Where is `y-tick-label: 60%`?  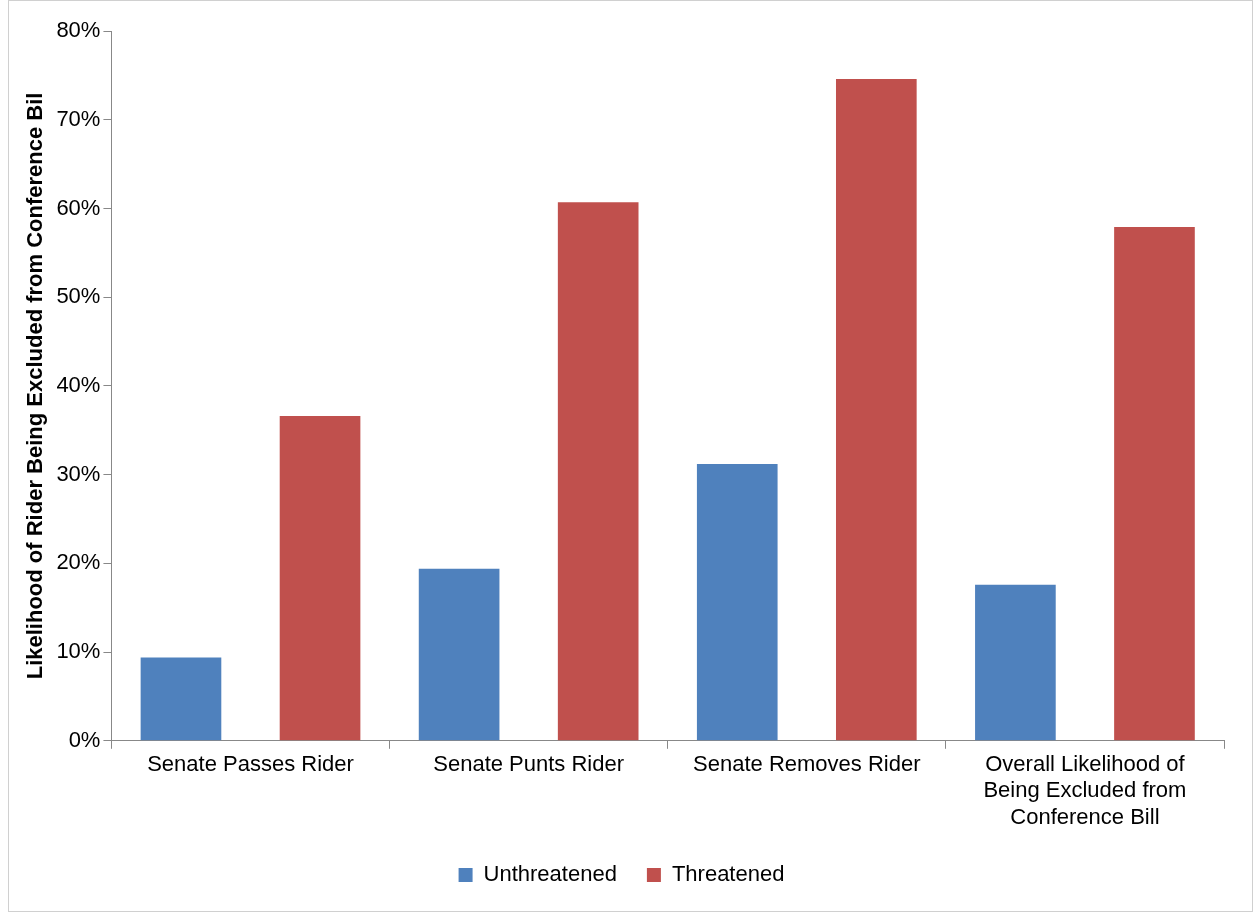
y-tick-label: 60% is located at coordinates (78, 207).